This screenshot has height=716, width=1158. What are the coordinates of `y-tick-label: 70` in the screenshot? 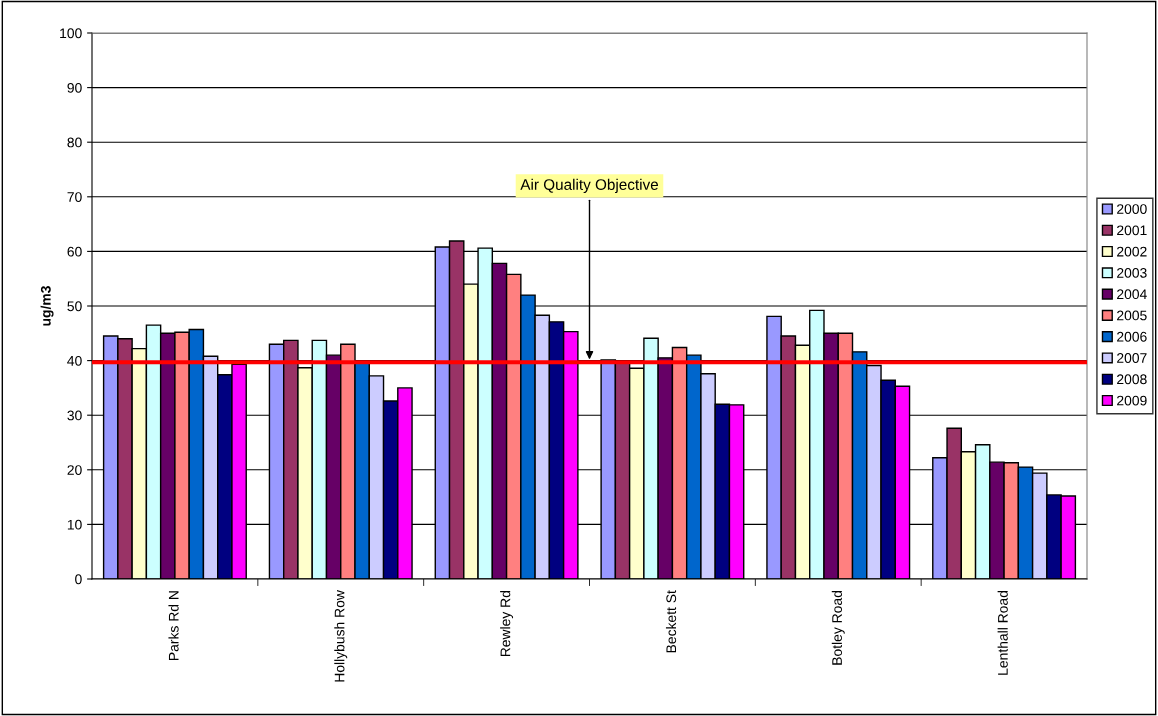 It's located at (74, 197).